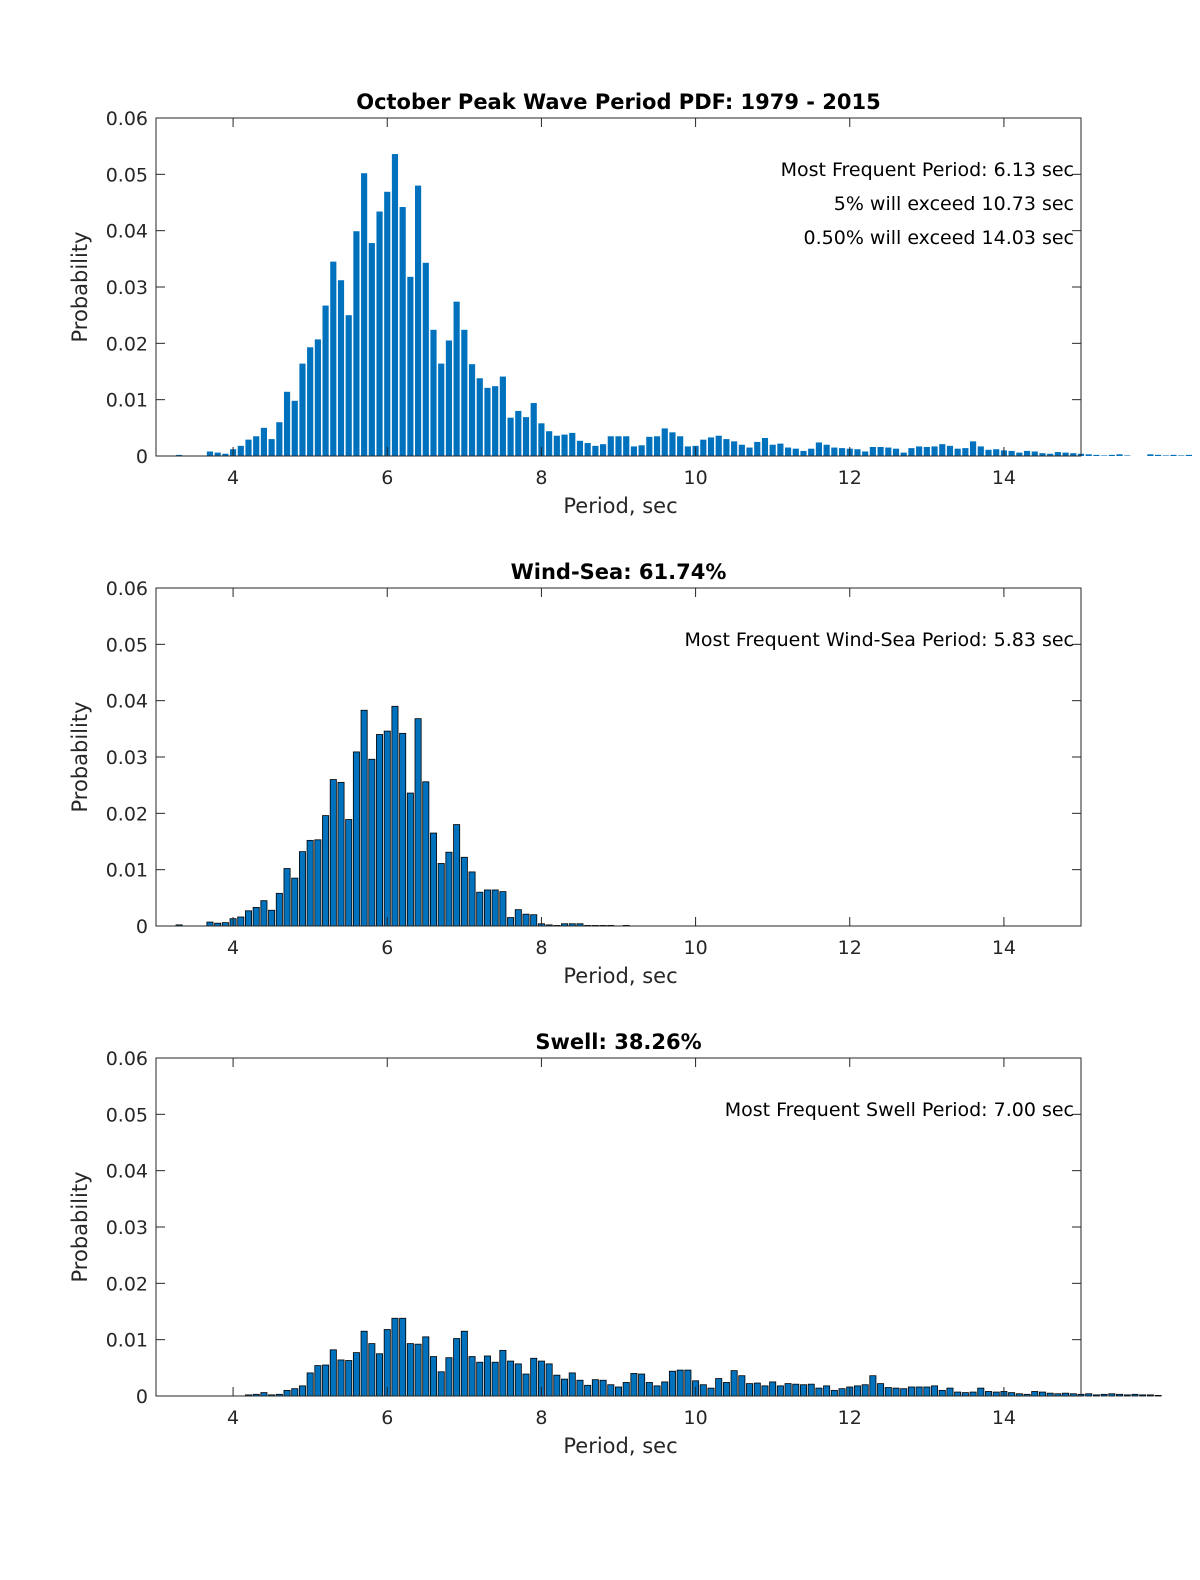  Describe the element at coordinates (620, 976) in the screenshot. I see `x-axis-label: Period, sec` at that location.